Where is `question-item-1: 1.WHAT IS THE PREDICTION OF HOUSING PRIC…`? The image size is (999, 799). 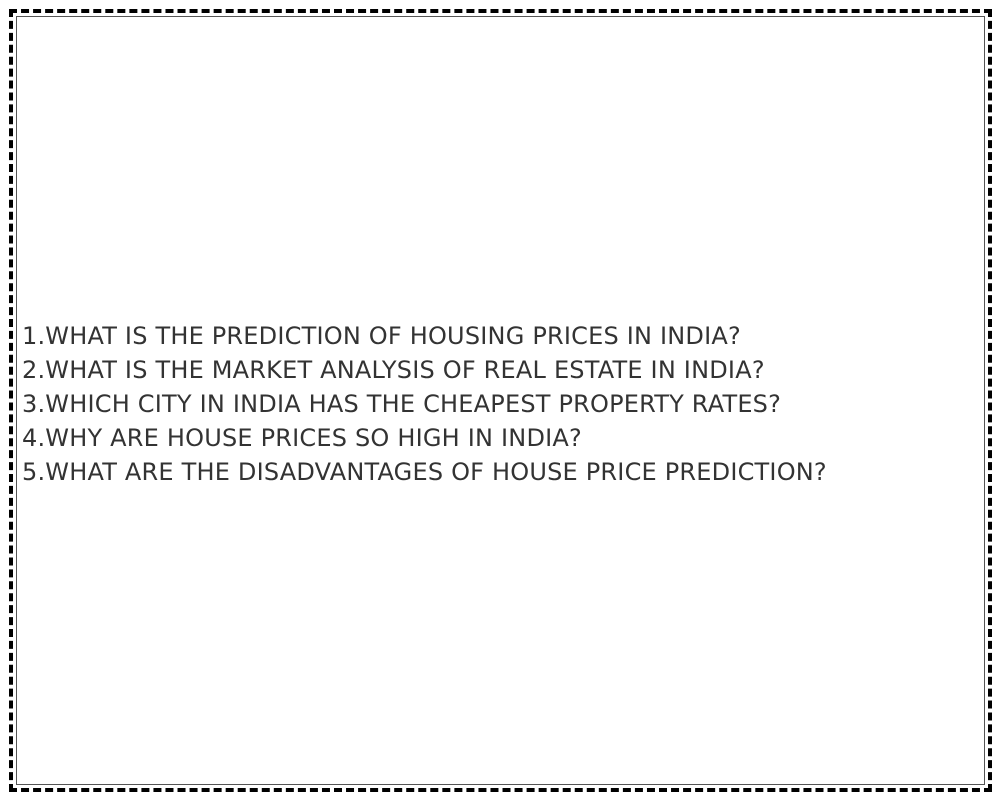 question-item-1: 1.WHAT IS THE PREDICTION OF HOUSING PRIC… is located at coordinates (381, 336).